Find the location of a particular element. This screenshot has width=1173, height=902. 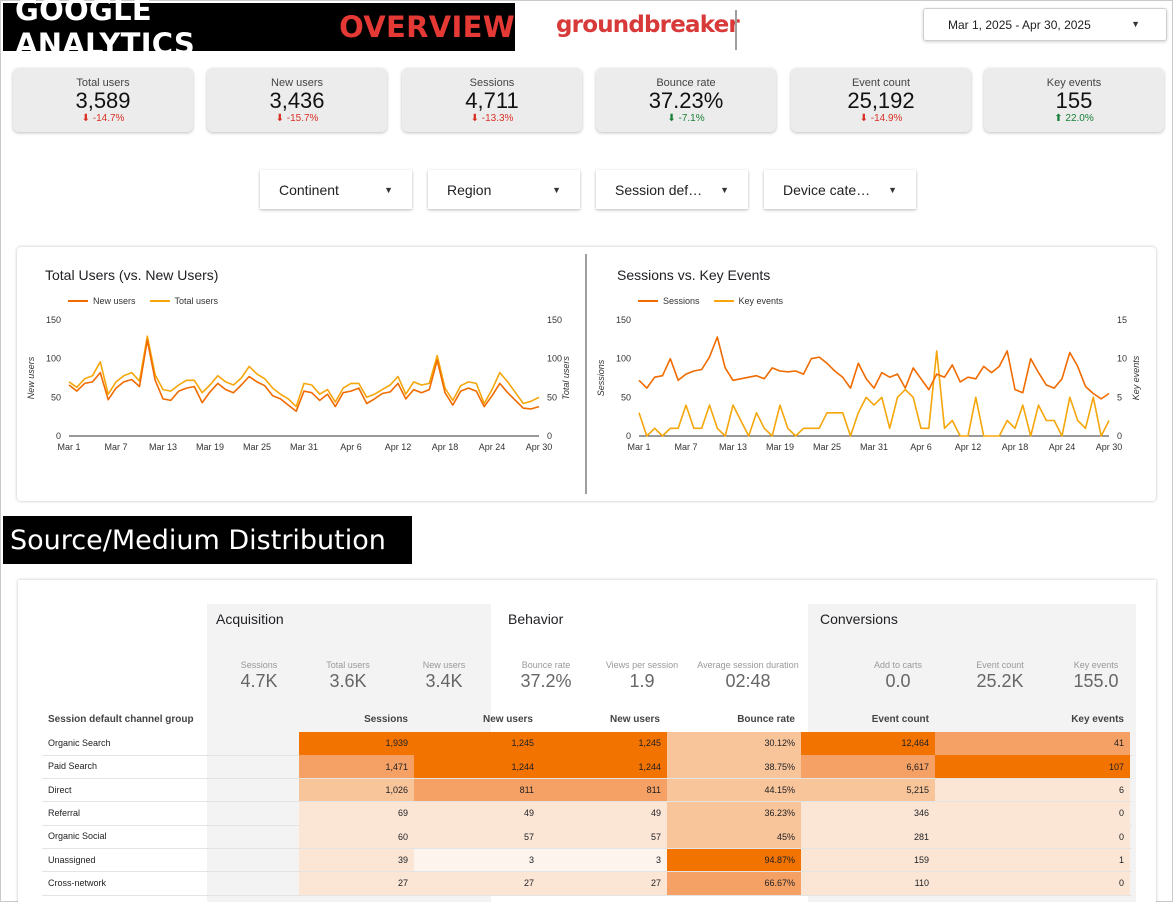

kpi-delta: ⬇ -14.7% is located at coordinates (103, 119).